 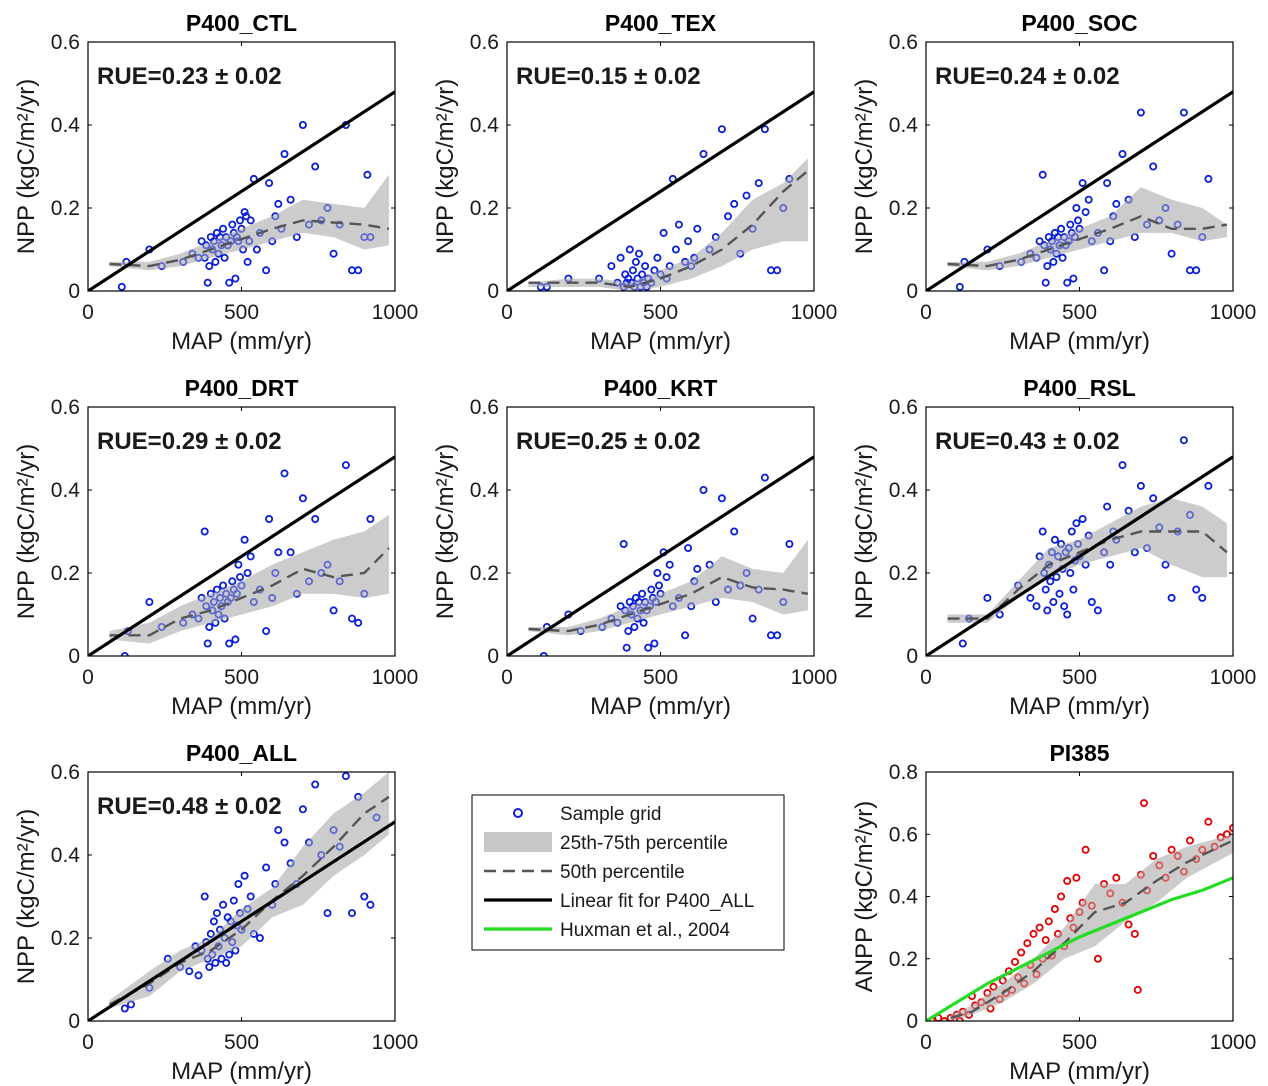 What do you see at coordinates (65, 573) in the screenshot?
I see `y-tick-label: 0.2` at bounding box center [65, 573].